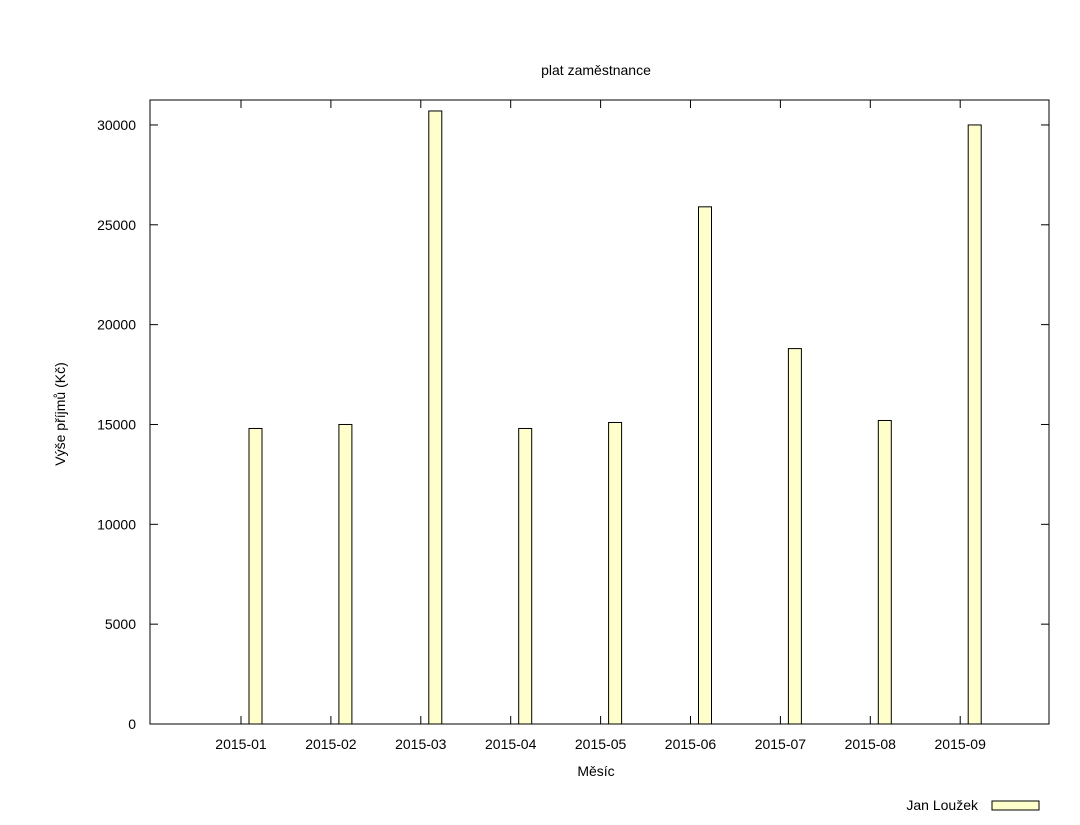 This screenshot has height=825, width=1080. I want to click on legend-swatch, so click(1015, 805).